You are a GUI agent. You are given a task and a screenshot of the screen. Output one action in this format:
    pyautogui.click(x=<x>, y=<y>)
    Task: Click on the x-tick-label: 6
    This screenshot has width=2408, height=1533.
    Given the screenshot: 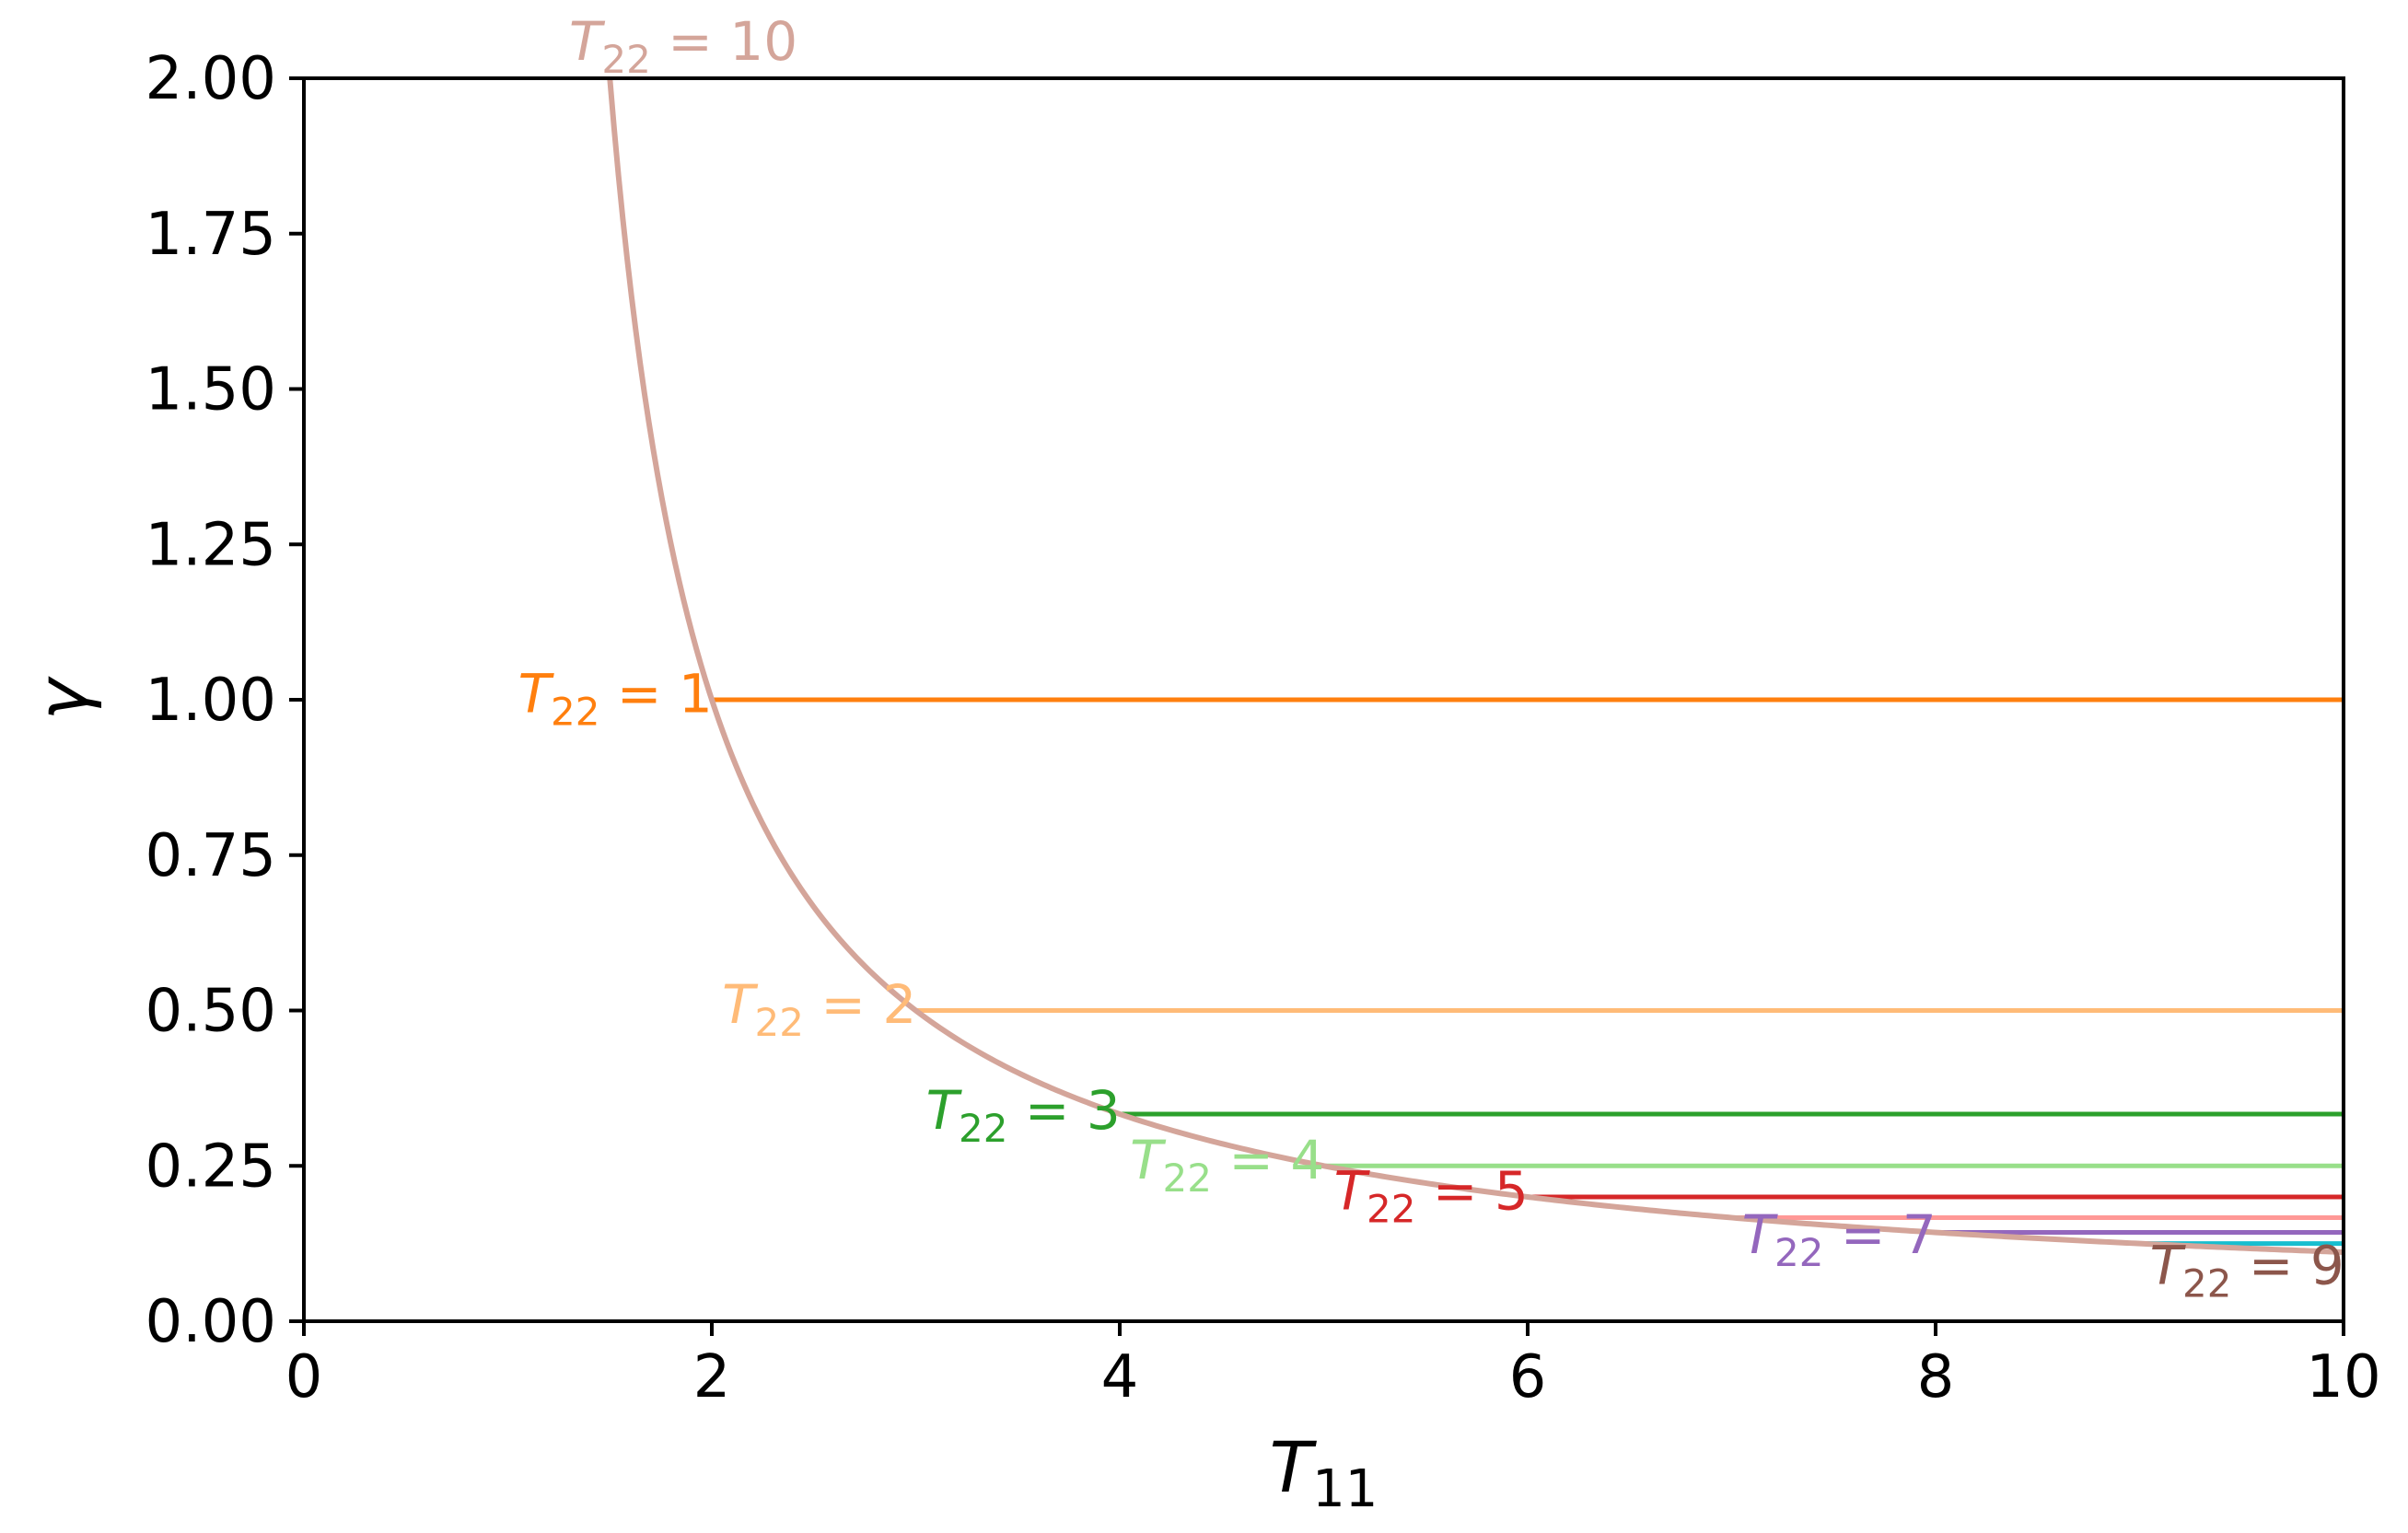 What is the action you would take?
    pyautogui.click(x=1528, y=1377)
    